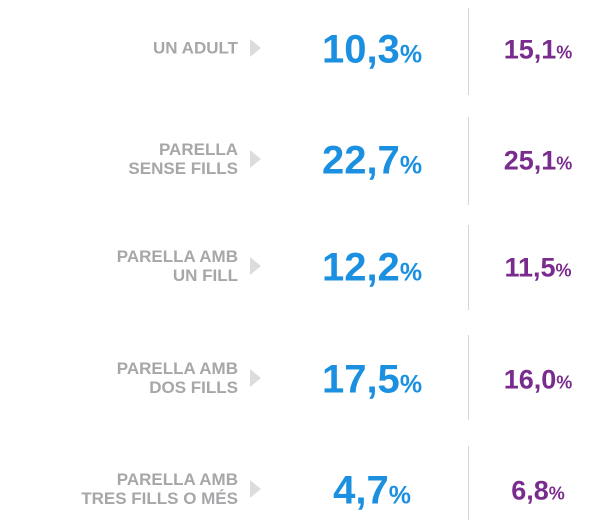 The width and height of the screenshot is (600, 523). I want to click on row-label: PARELLA AMB TRES FILLS O MÉS, so click(159, 489).